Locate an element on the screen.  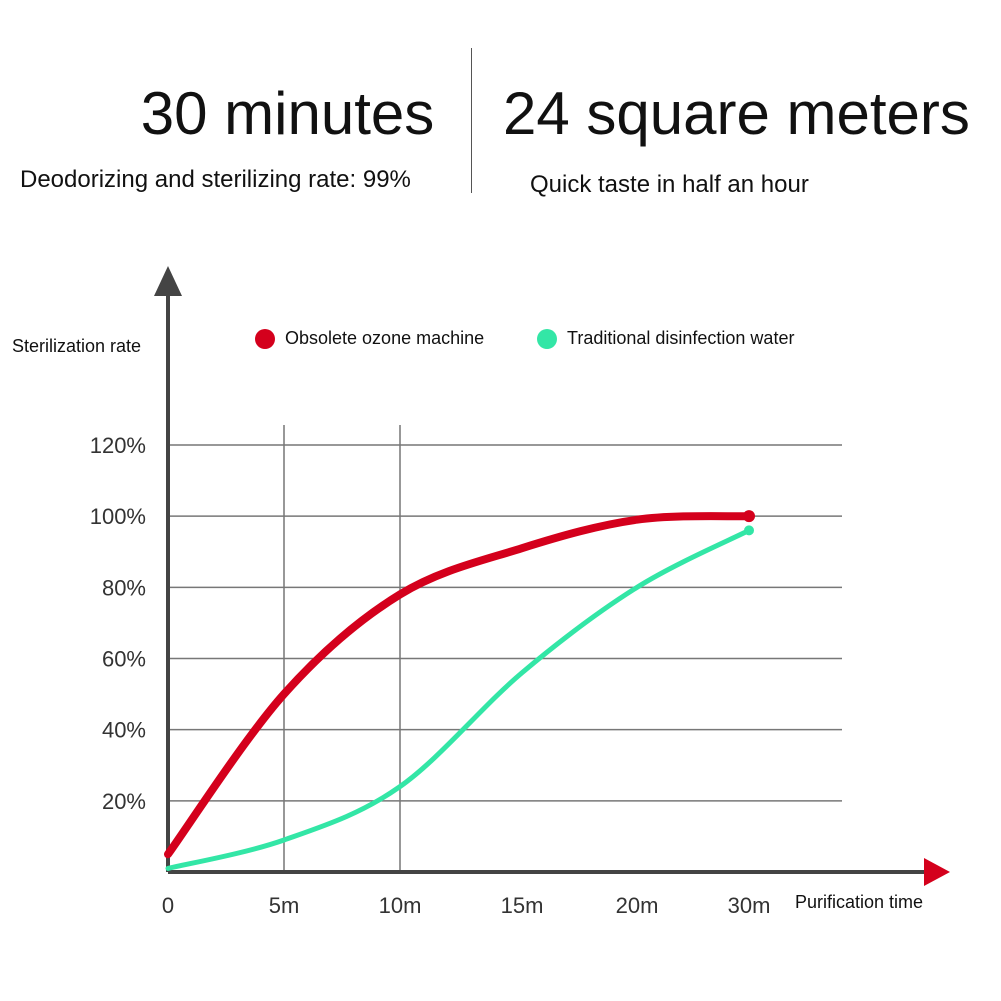
legend-swatch-ozone is located at coordinates (265, 338).